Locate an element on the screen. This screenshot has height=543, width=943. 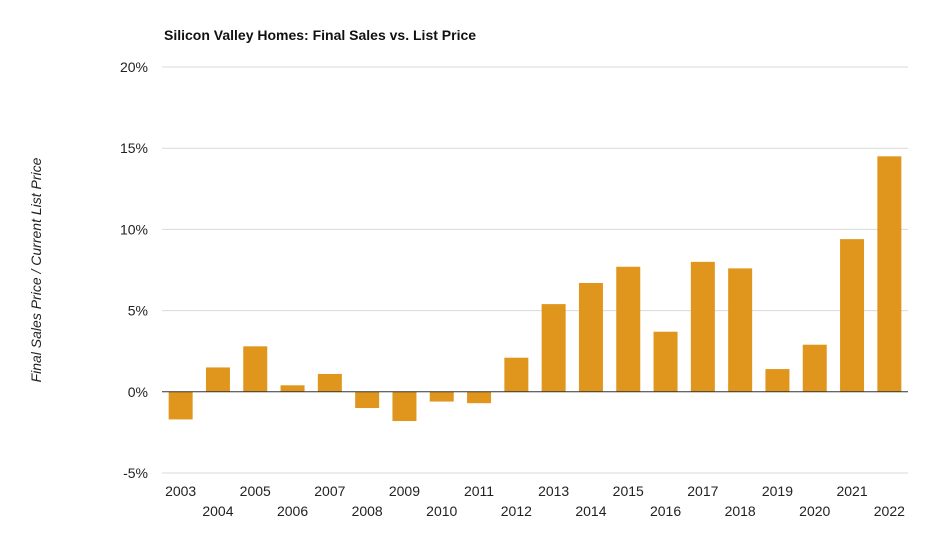
bar-2014 is located at coordinates (590, 337).